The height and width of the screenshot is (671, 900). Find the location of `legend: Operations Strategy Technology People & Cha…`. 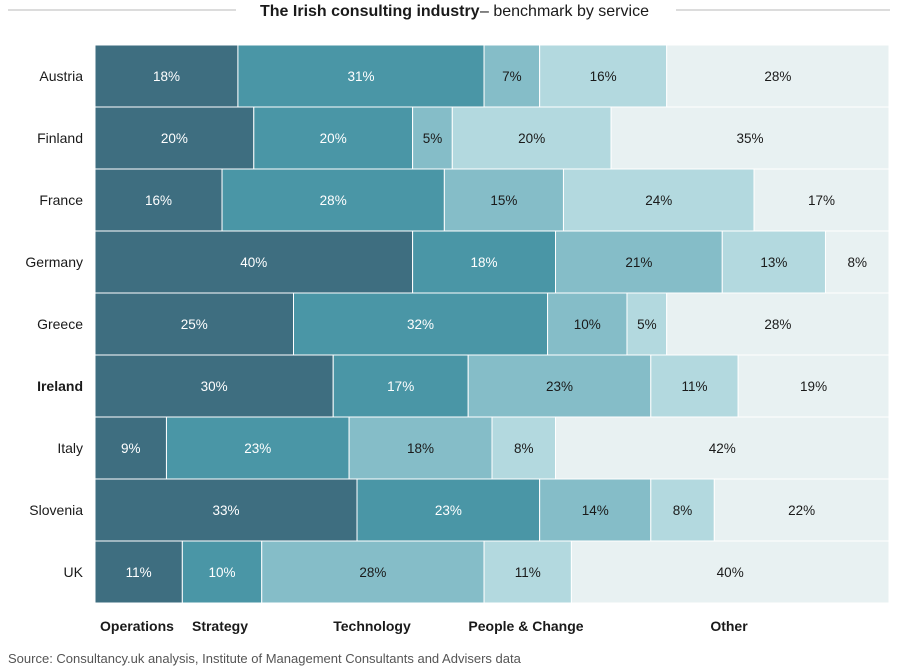

legend: Operations Strategy Technology People & Cha… is located at coordinates (424, 626).